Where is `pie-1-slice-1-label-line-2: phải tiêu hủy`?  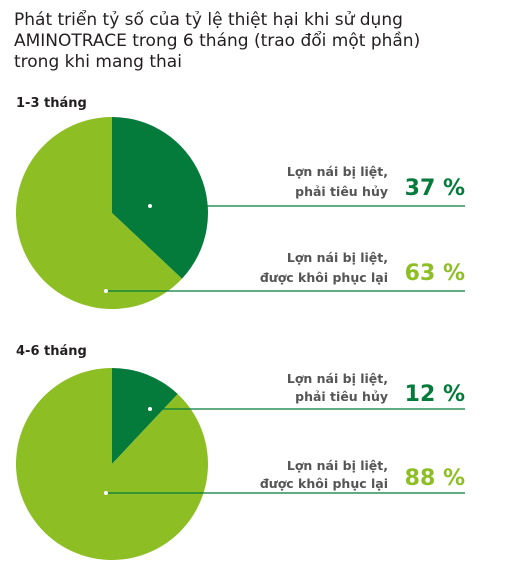
pie-1-slice-1-label-line-2: phải tiêu hủy is located at coordinates (341, 191).